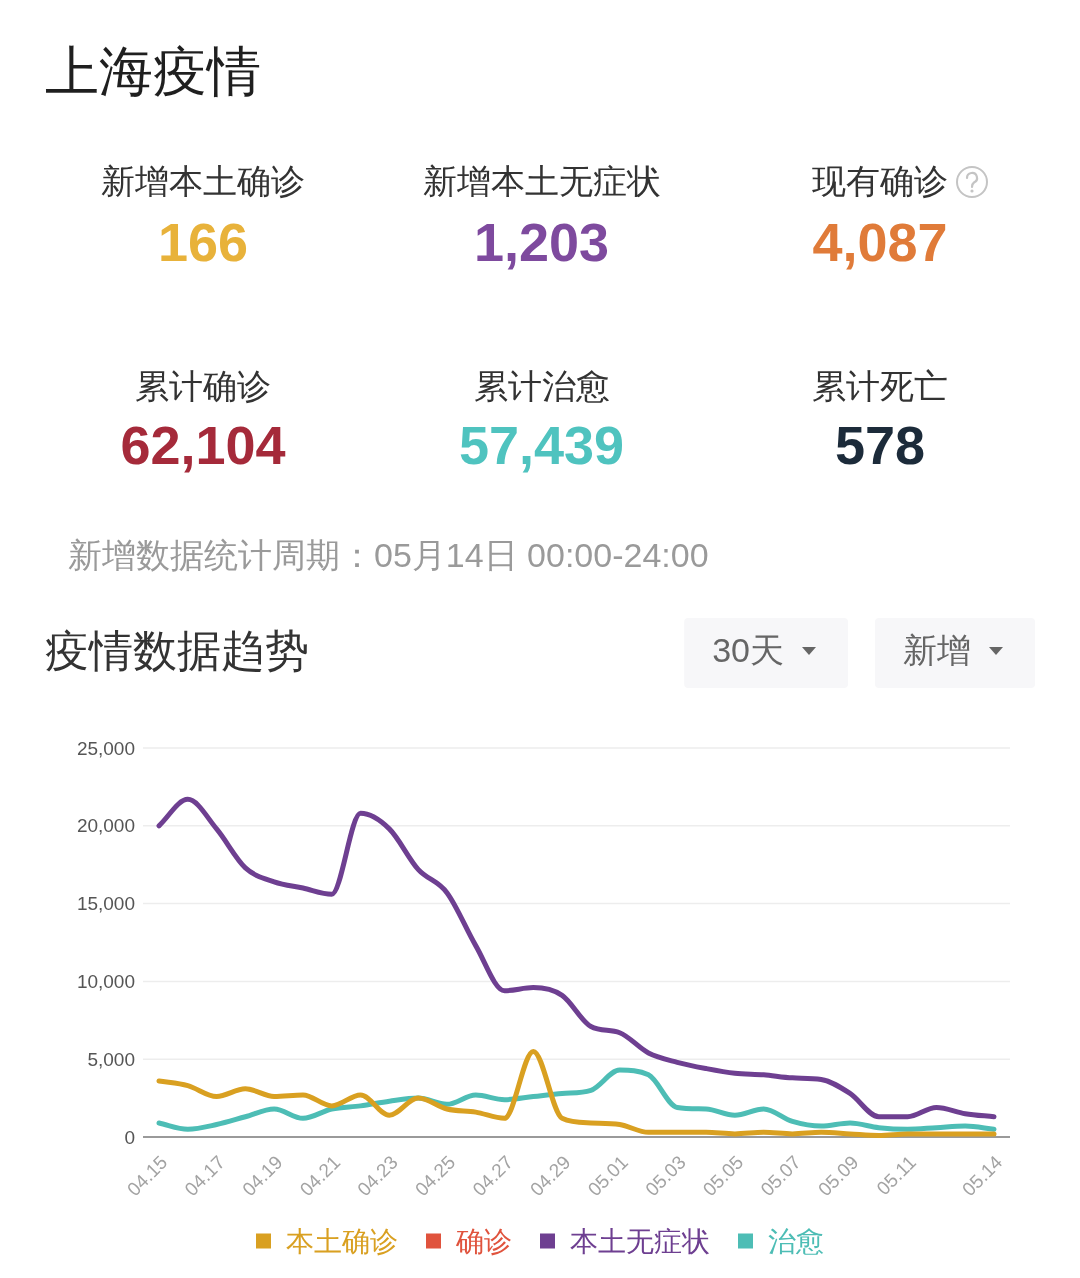 This screenshot has width=1080, height=1278. I want to click on text: 新增数据统计周期：05月14日 00:00-24:00, so click(388, 555).